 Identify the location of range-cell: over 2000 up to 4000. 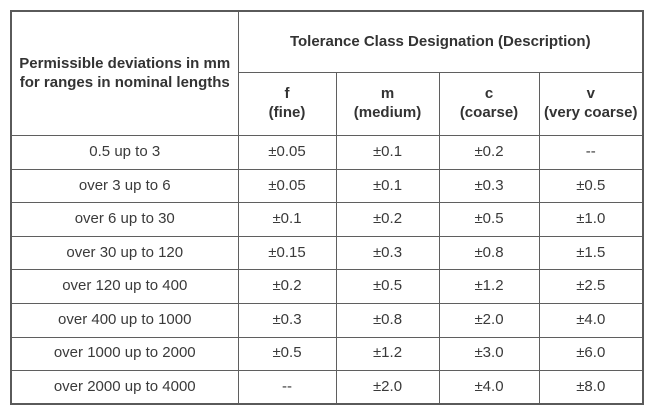
(124, 387).